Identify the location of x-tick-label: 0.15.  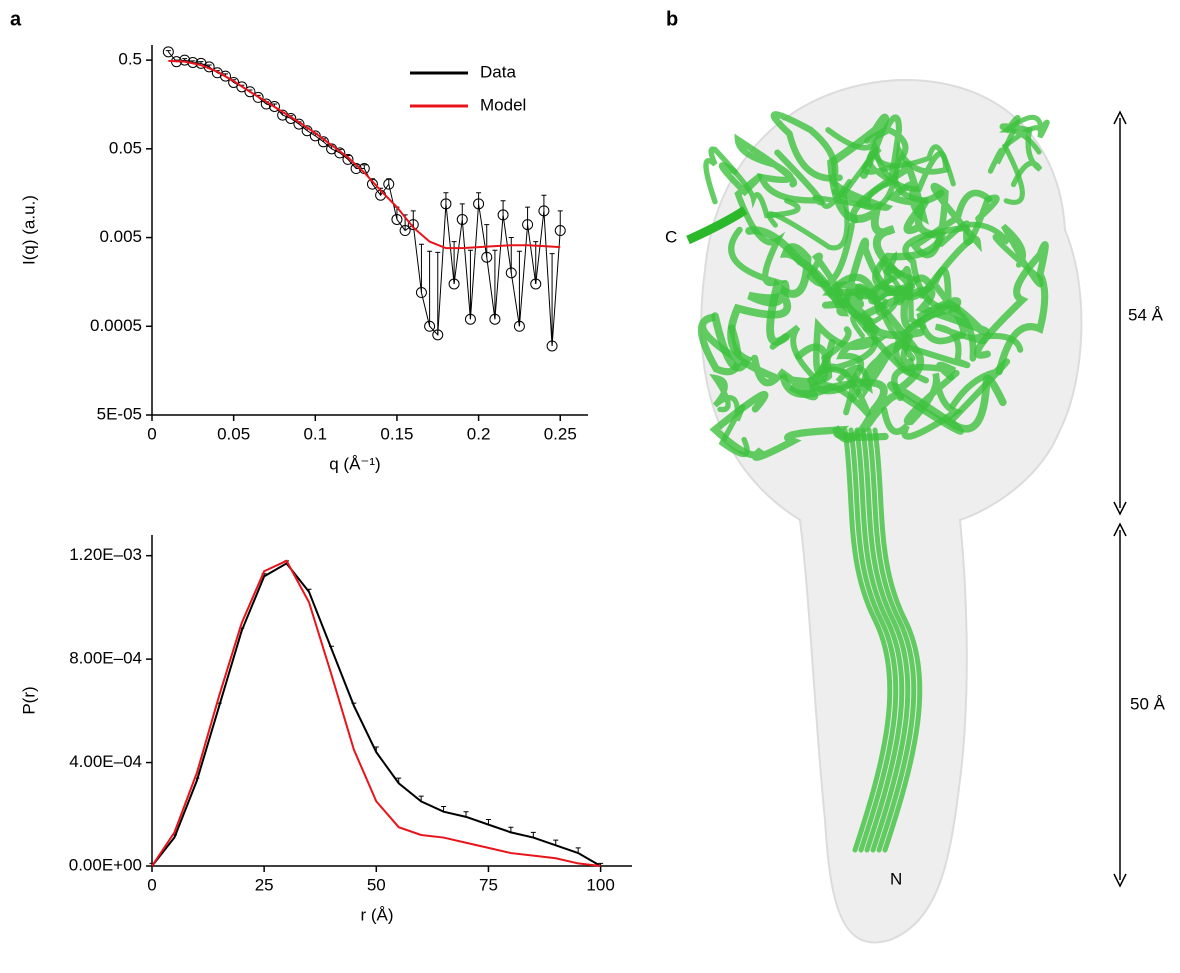
(396, 433).